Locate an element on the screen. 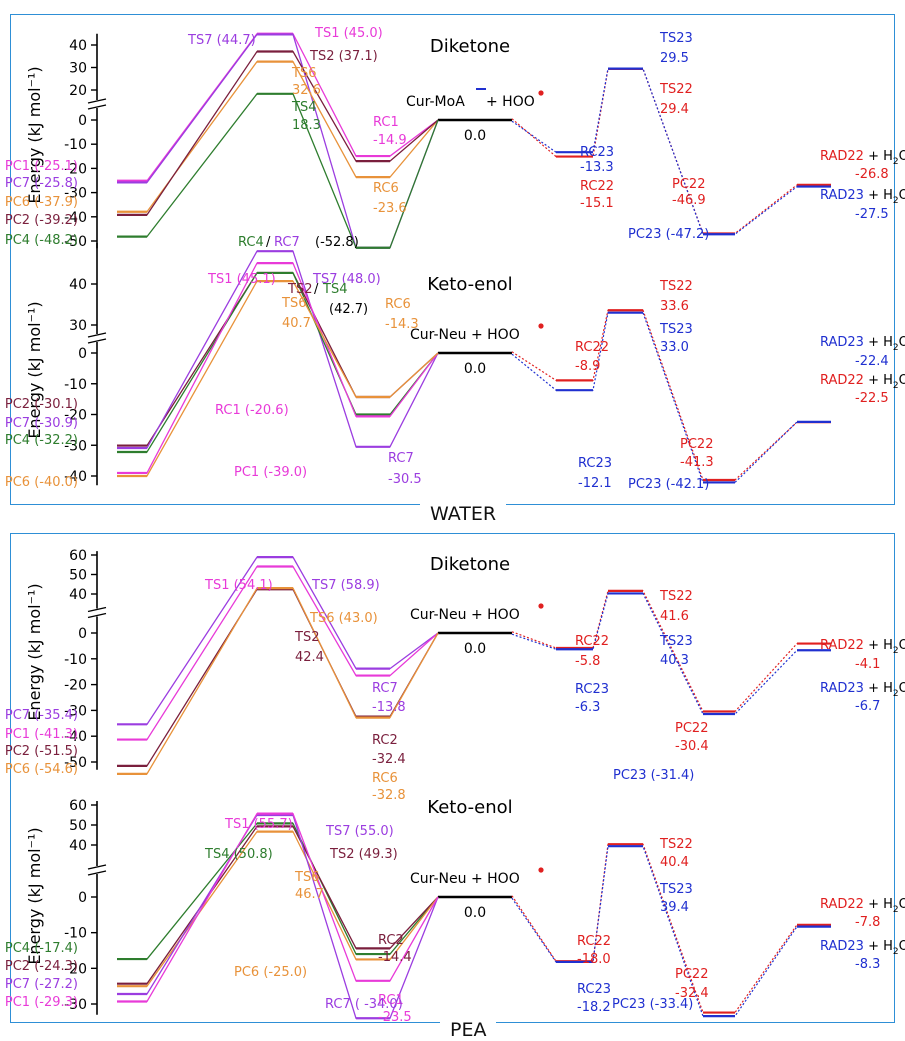  energy-label: PC4 (-48.2) is located at coordinates (41, 240).